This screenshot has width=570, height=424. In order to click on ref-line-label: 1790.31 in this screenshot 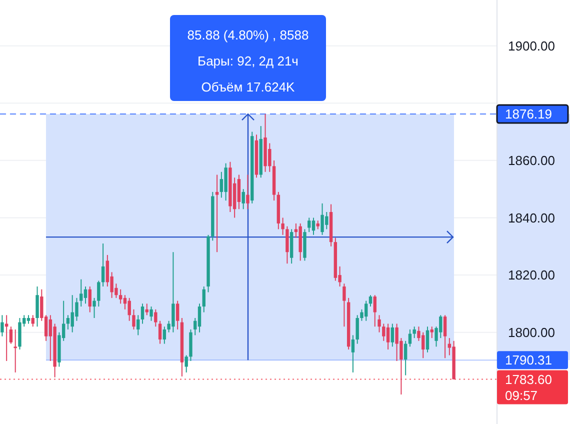, I will do `click(528, 360)`.